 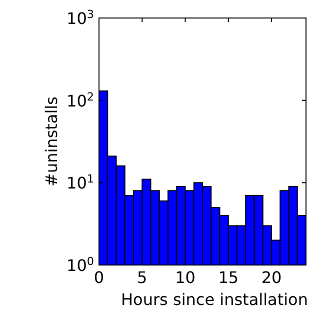 What do you see at coordinates (142, 277) in the screenshot?
I see `x-tick-label: 5` at bounding box center [142, 277].